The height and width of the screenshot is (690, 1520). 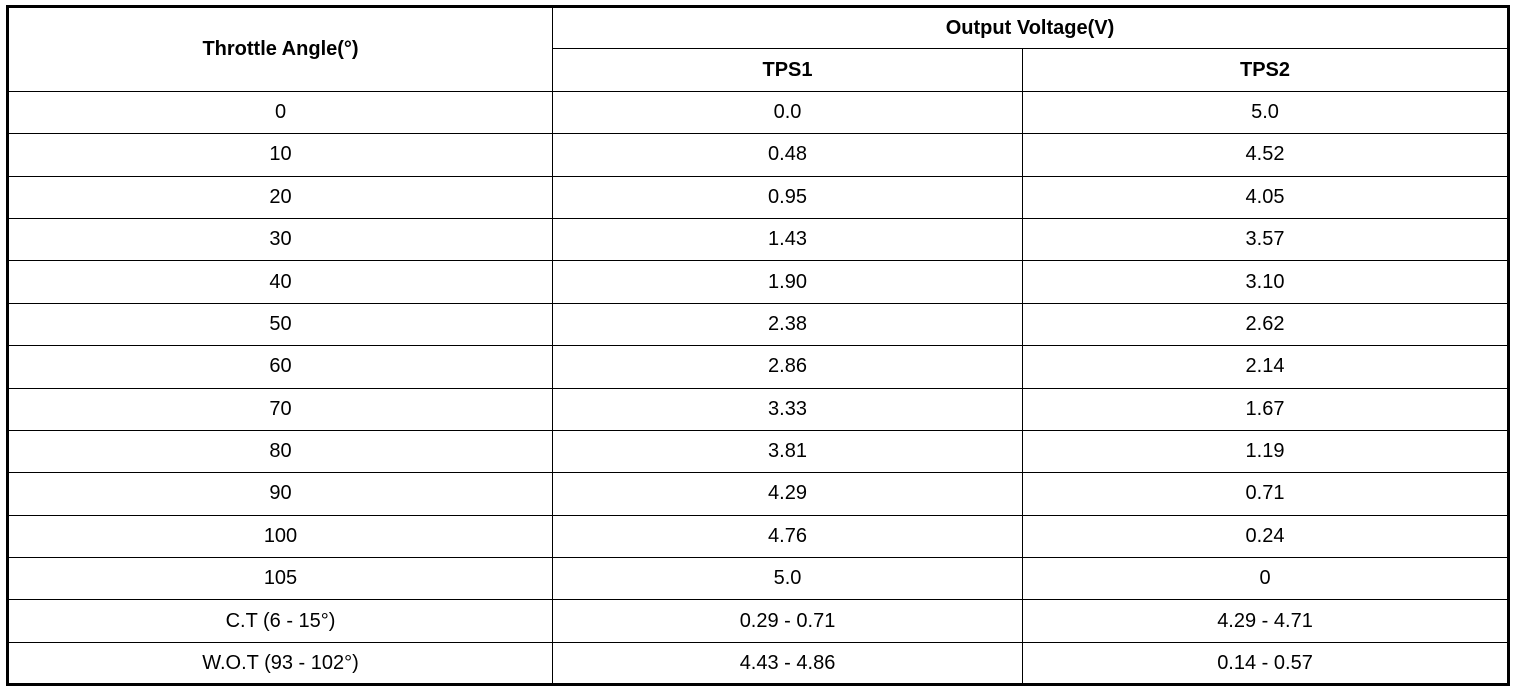 What do you see at coordinates (280, 494) in the screenshot?
I see `table-cell: 90` at bounding box center [280, 494].